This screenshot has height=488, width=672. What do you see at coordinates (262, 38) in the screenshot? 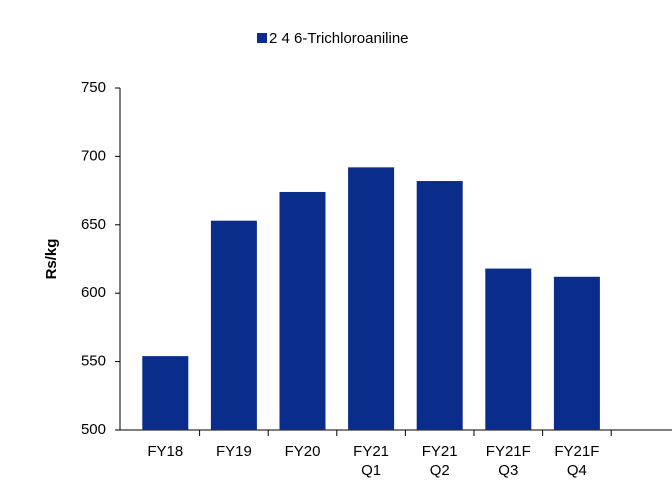
I see `legend-swatch` at bounding box center [262, 38].